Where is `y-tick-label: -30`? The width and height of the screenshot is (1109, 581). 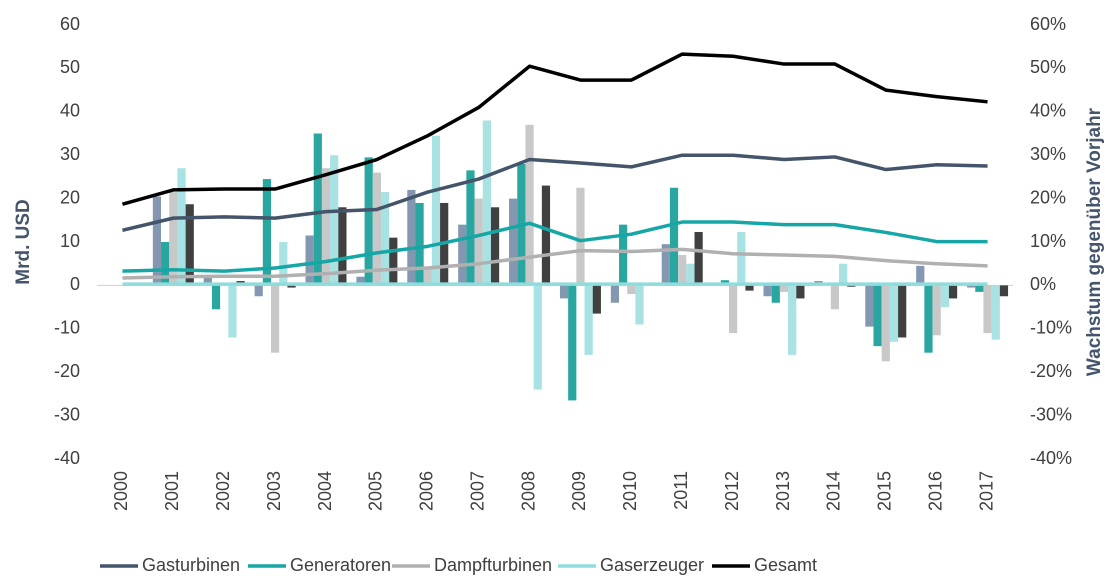 y-tick-label: -30 is located at coordinates (67, 414).